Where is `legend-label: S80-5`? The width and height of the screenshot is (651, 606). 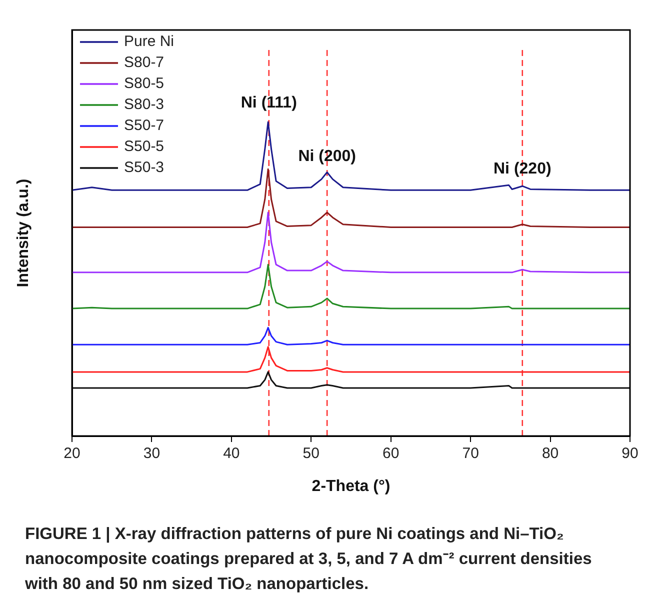 legend-label: S80-5 is located at coordinates (144, 83).